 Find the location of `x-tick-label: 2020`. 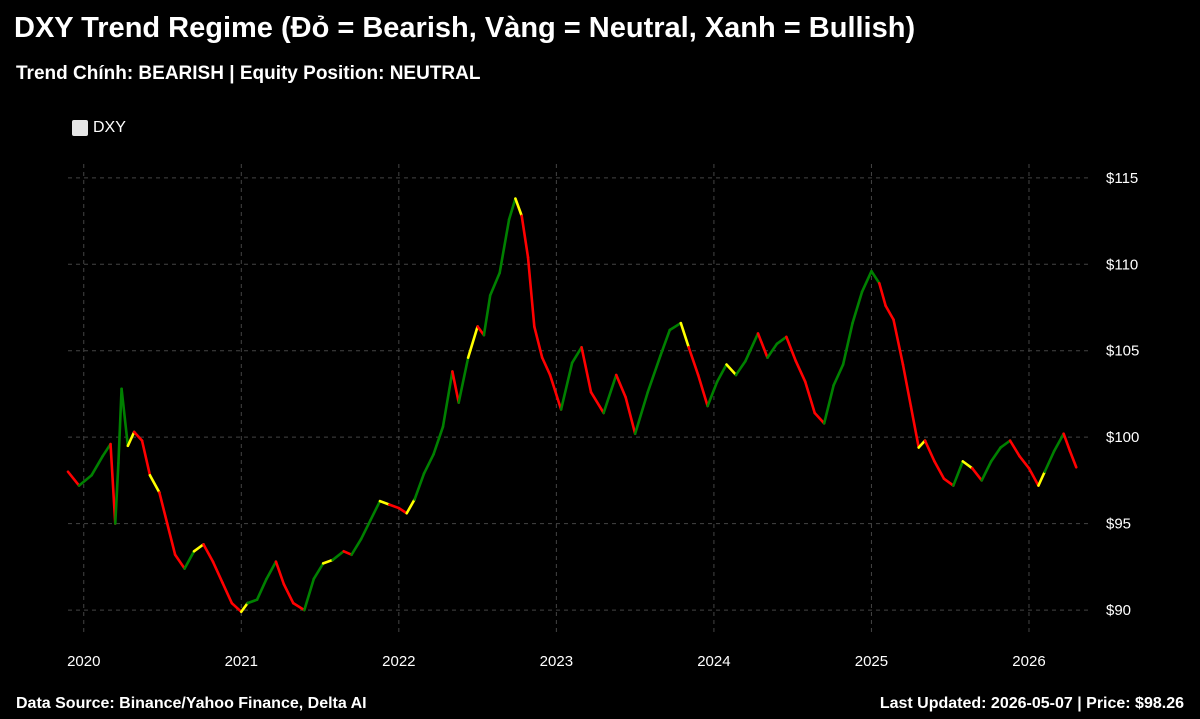

x-tick-label: 2020 is located at coordinates (83, 661).